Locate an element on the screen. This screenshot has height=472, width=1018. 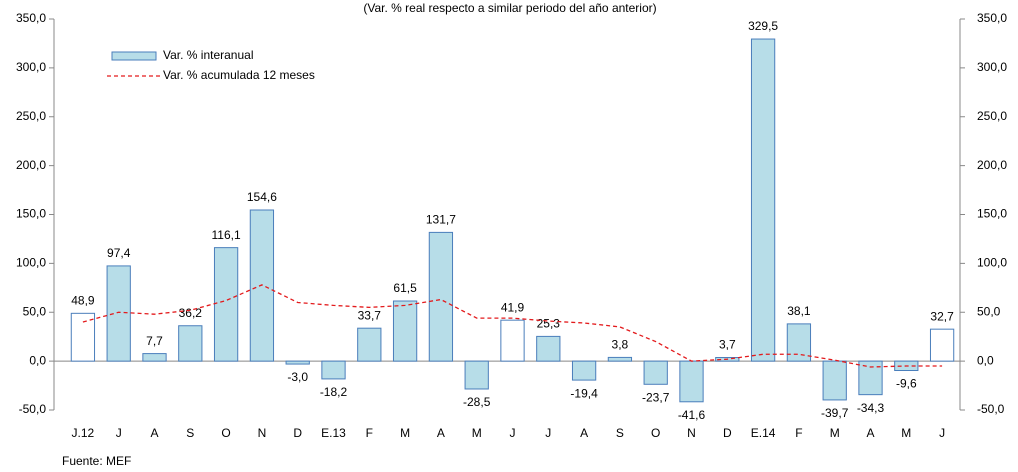
y2-tick-label: 0,0 is located at coordinates (985, 360).